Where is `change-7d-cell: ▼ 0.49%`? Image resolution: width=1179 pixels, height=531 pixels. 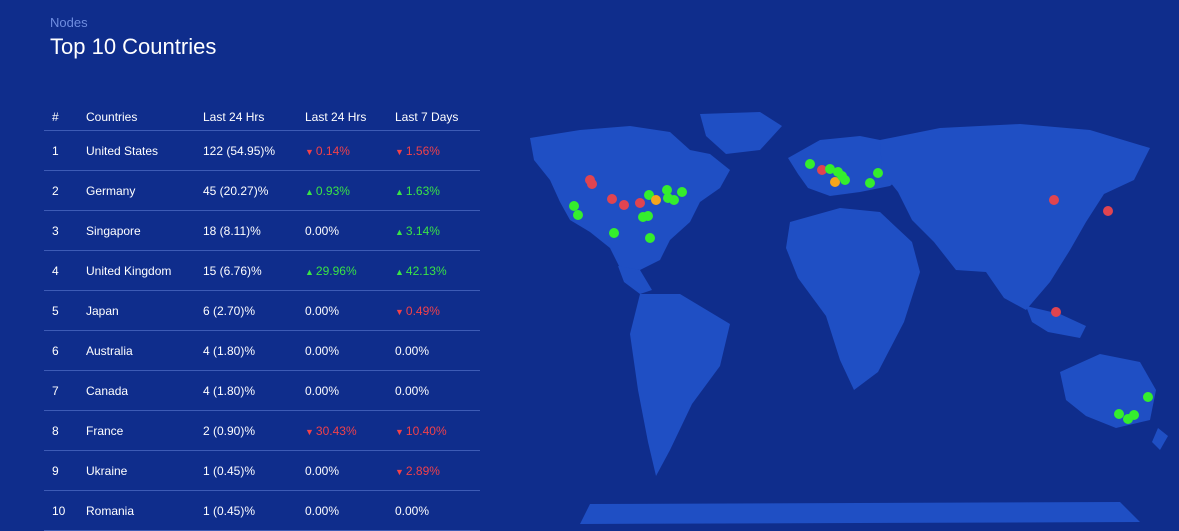 change-7d-cell: ▼ 0.49% is located at coordinates (437, 310).